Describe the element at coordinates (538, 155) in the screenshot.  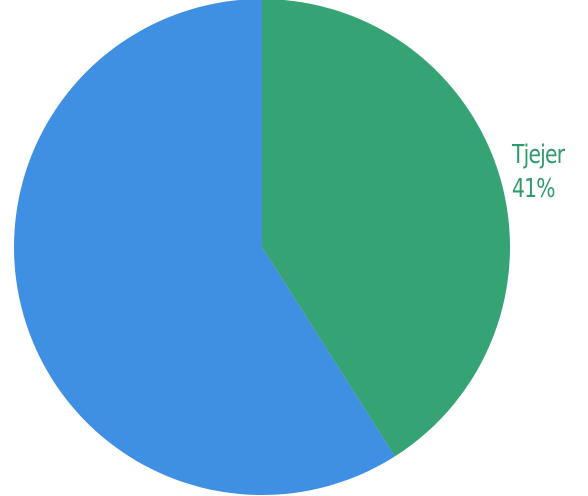
I see `slice-label-name: Tjejer` at that location.